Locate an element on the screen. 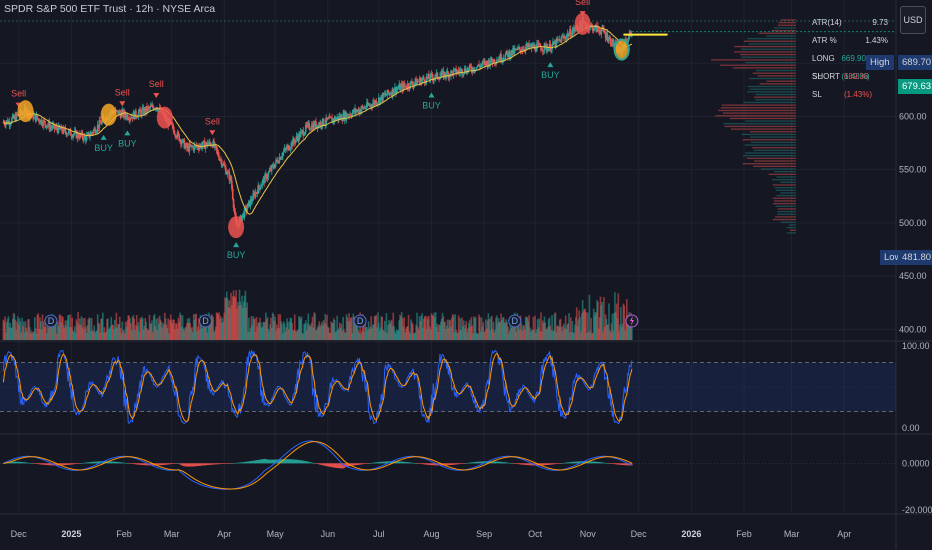 The image size is (932, 550). currency-button: USD is located at coordinates (913, 20).